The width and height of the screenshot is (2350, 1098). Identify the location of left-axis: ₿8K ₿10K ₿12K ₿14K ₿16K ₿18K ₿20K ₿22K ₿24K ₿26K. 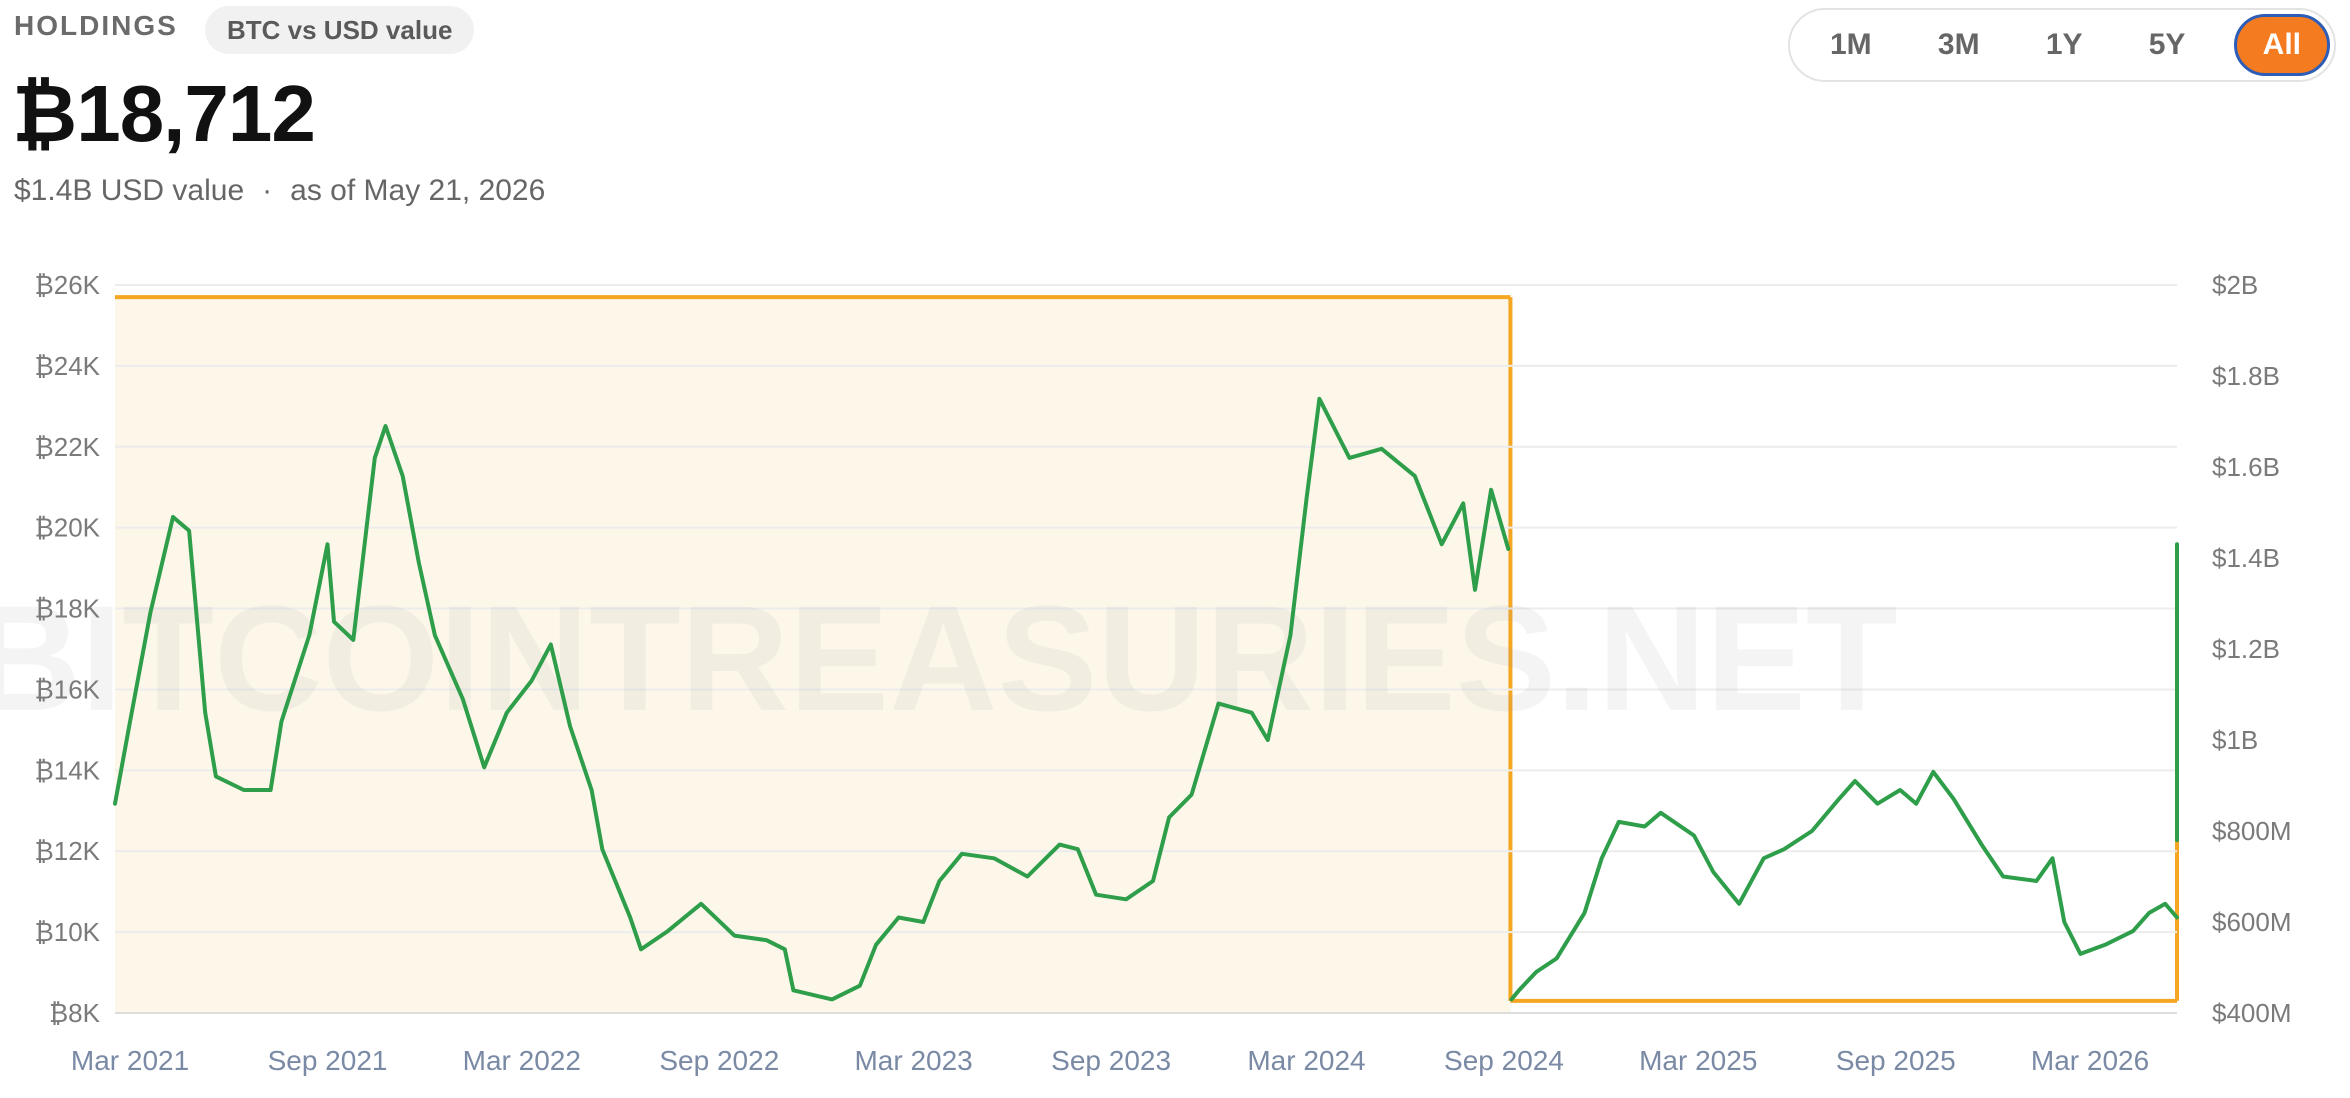
(67, 649).